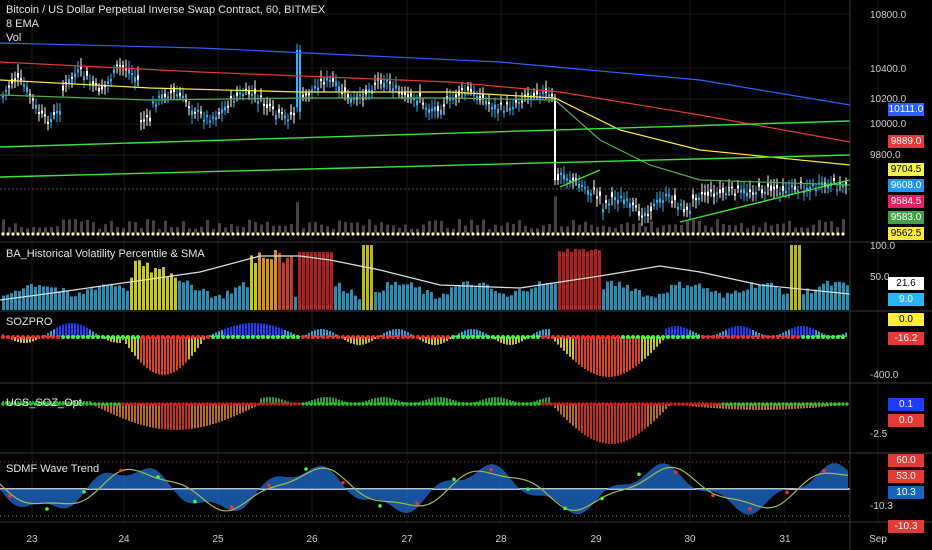 The image size is (932, 550). Describe the element at coordinates (23, 24) in the screenshot. I see `ema-indicator-label: 8 EMA` at that location.